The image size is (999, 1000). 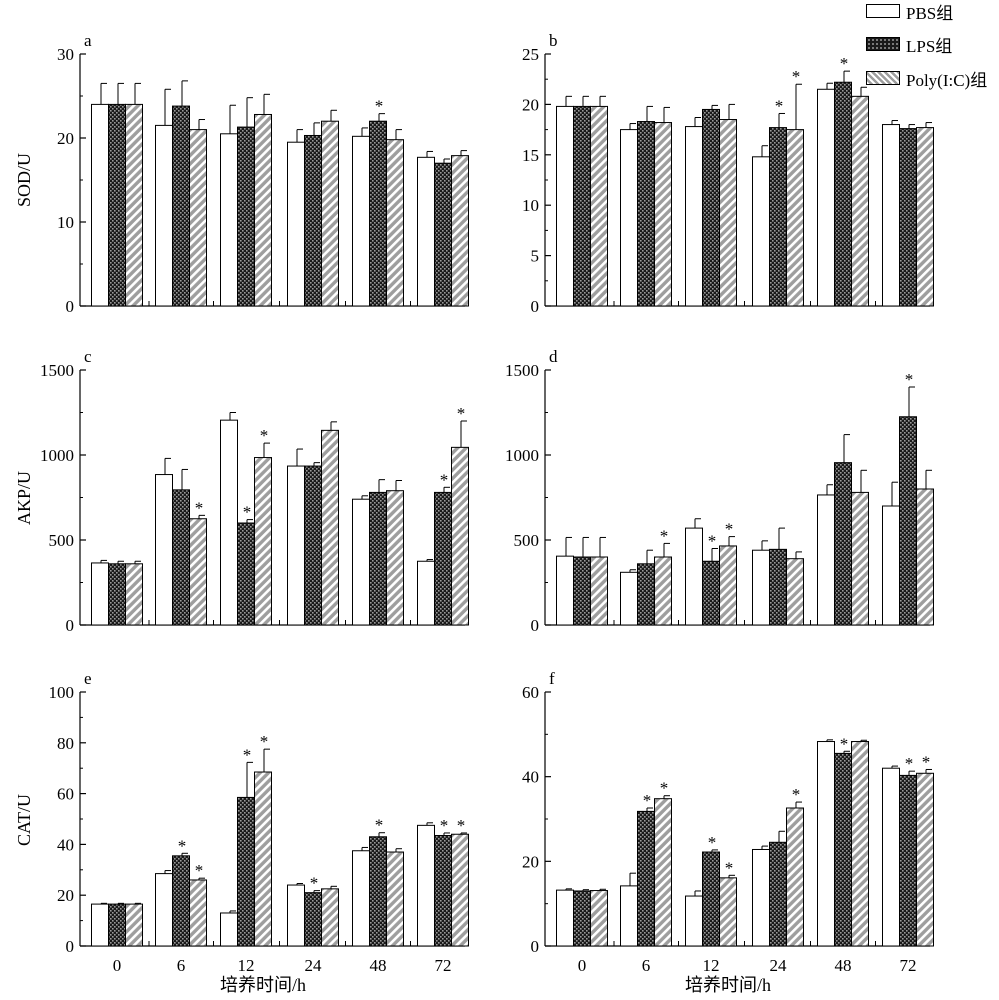 What do you see at coordinates (65, 222) in the screenshot?
I see `y-tick-label: 10` at bounding box center [65, 222].